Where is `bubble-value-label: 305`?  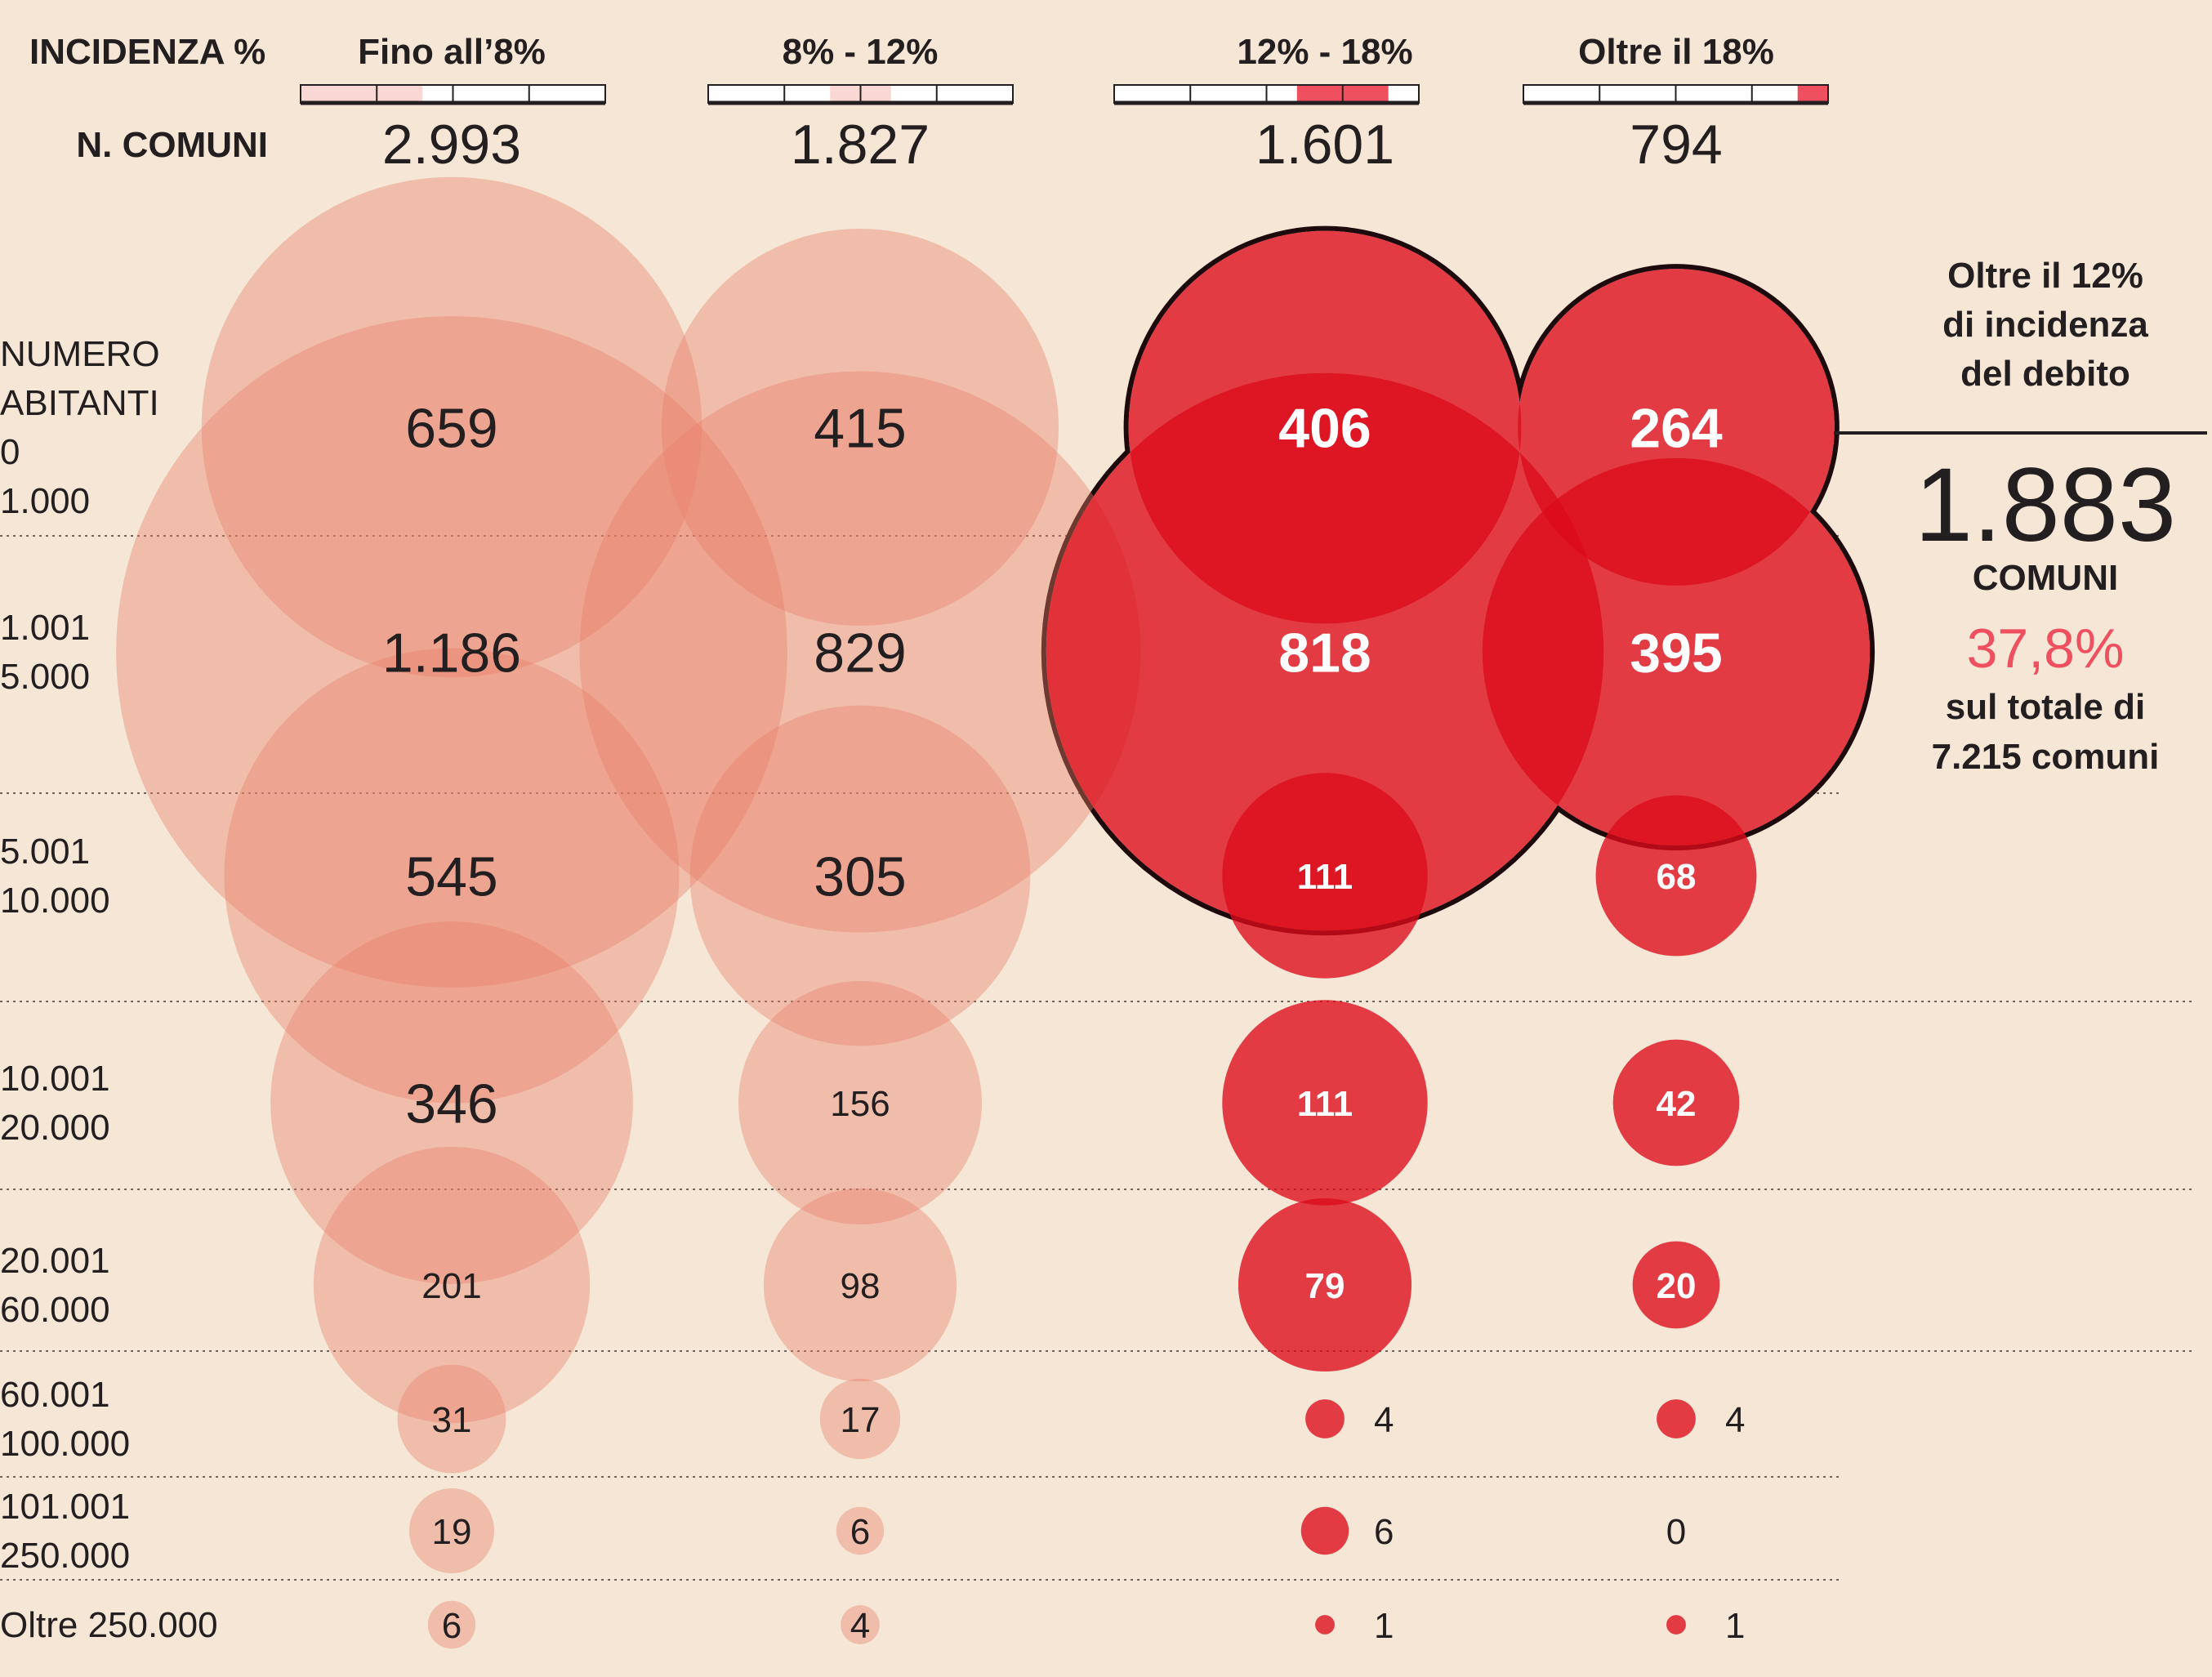 bubble-value-label: 305 is located at coordinates (860, 876).